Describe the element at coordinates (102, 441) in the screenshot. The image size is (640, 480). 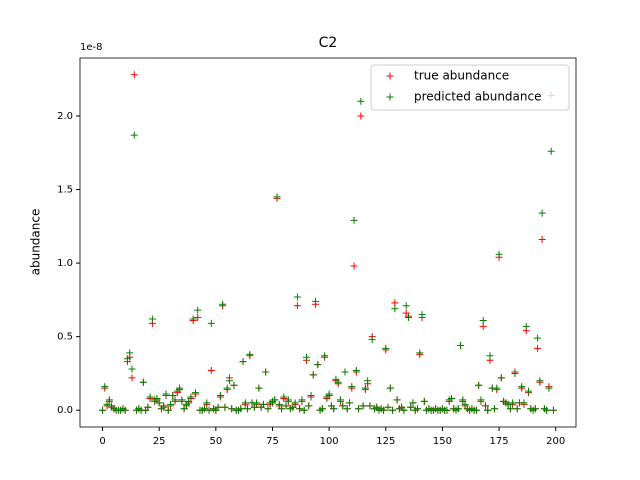
I see `x-tick-label: 0` at that location.